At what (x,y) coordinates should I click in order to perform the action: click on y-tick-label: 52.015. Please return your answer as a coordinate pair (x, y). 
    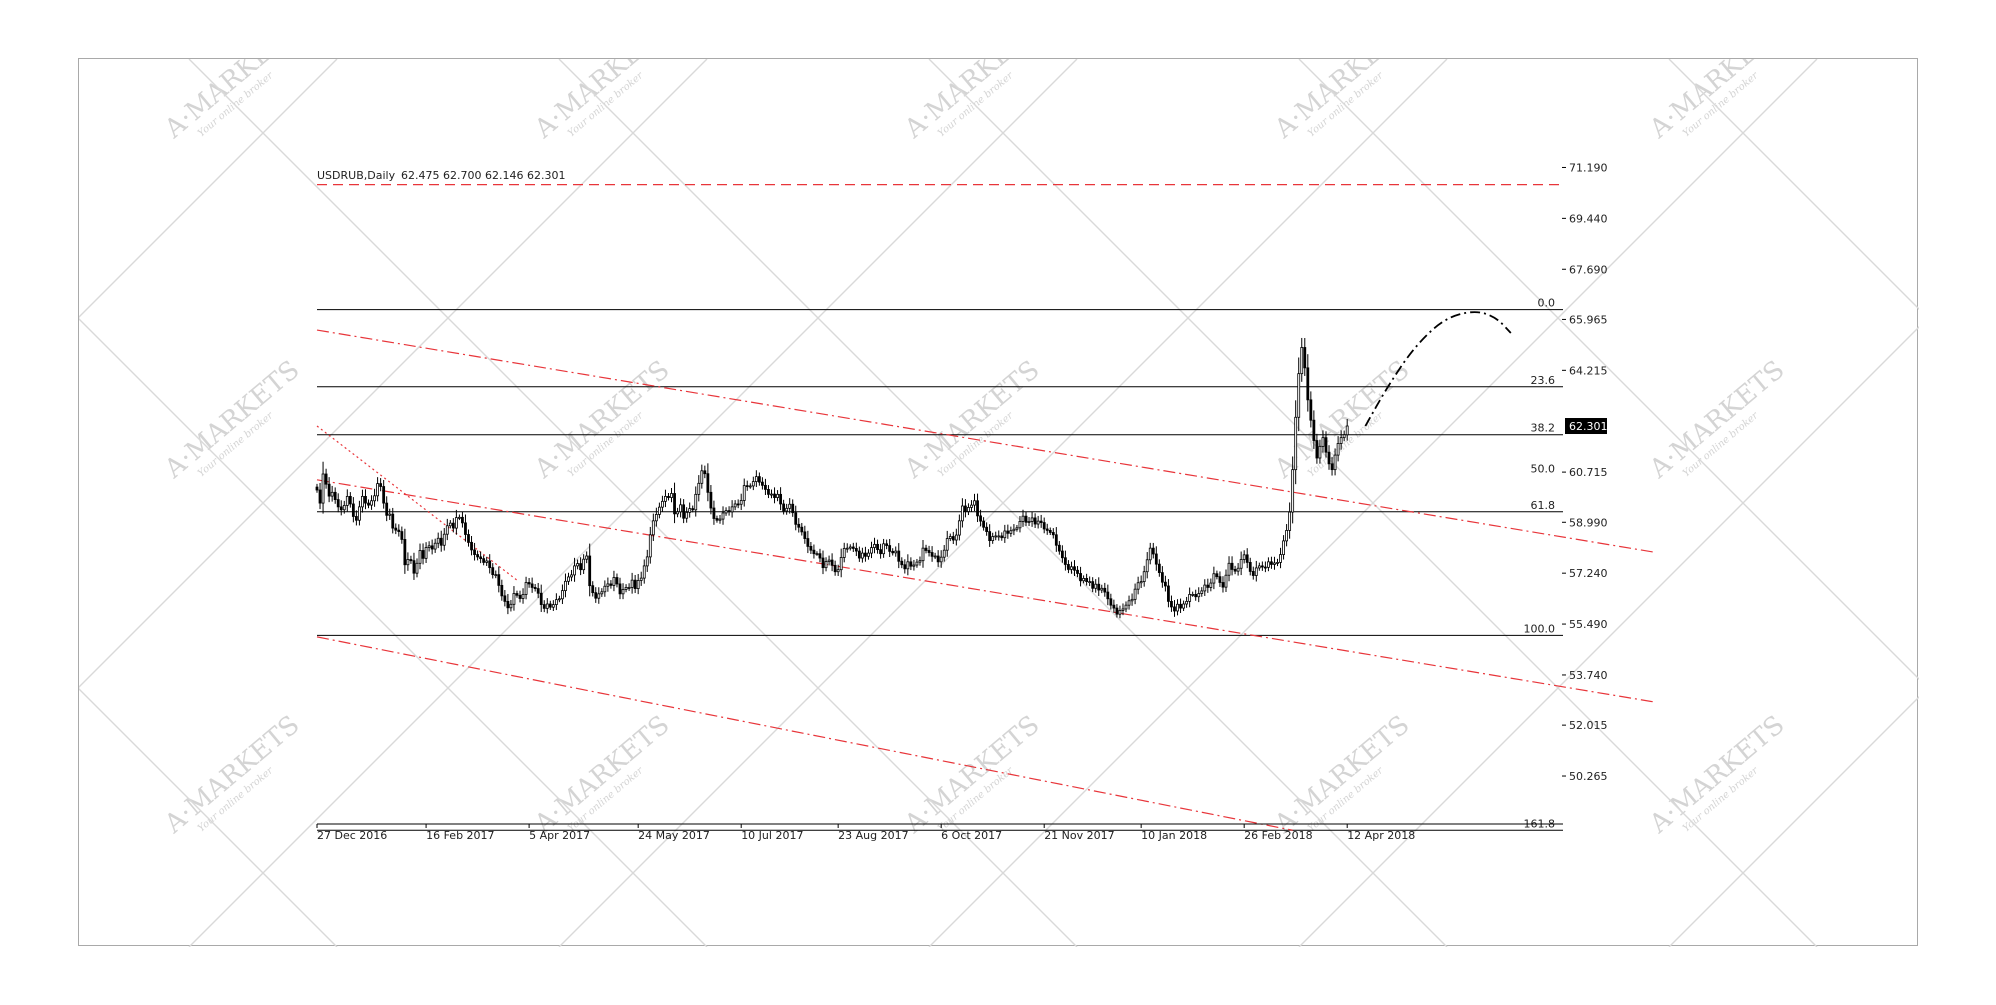
    Looking at the image, I should click on (1588, 725).